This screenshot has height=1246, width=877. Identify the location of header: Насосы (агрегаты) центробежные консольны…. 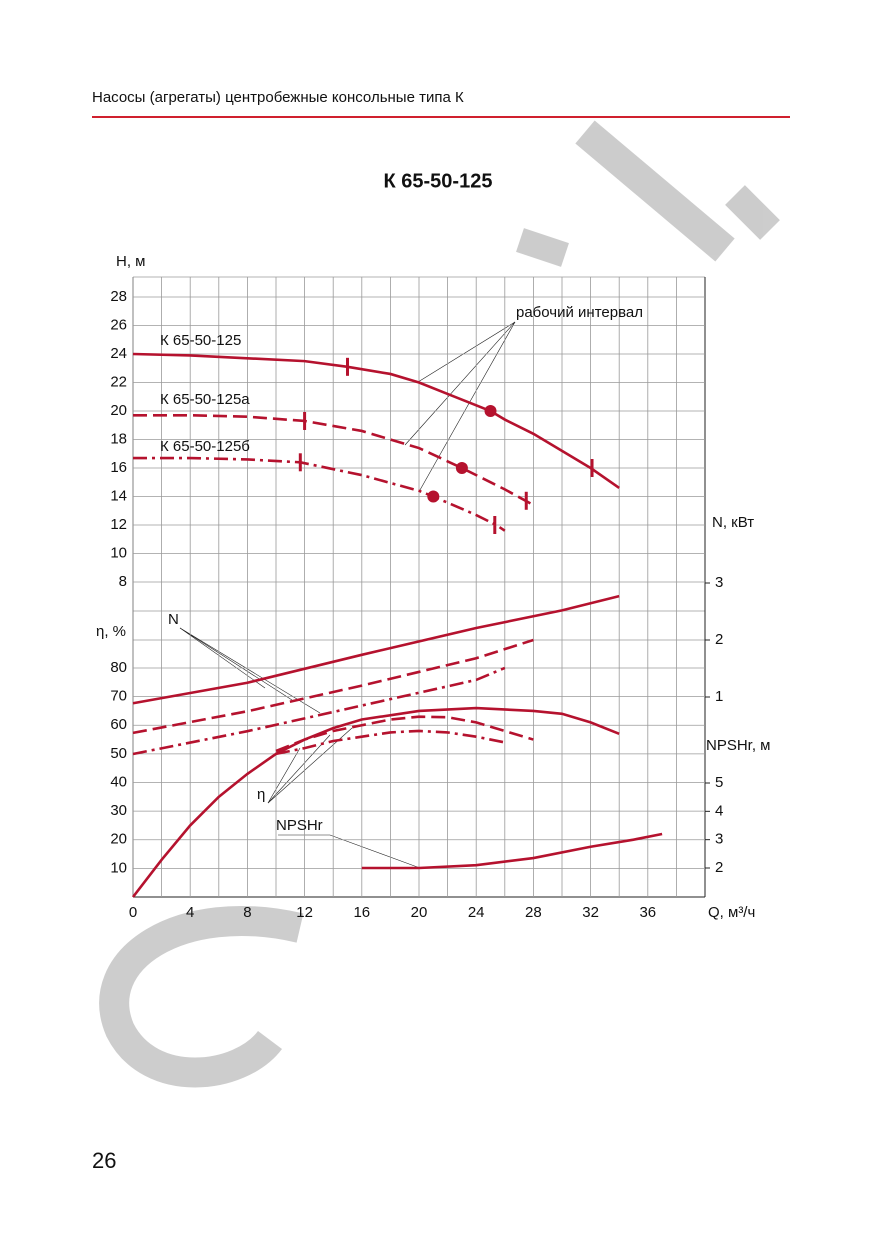
(278, 97).